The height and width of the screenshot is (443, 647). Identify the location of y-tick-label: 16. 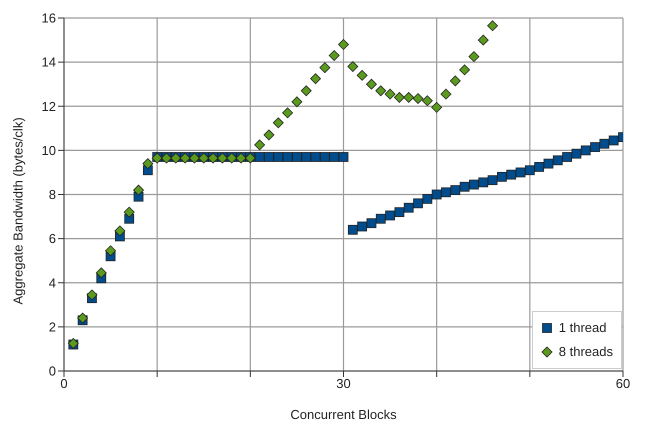
(49, 18).